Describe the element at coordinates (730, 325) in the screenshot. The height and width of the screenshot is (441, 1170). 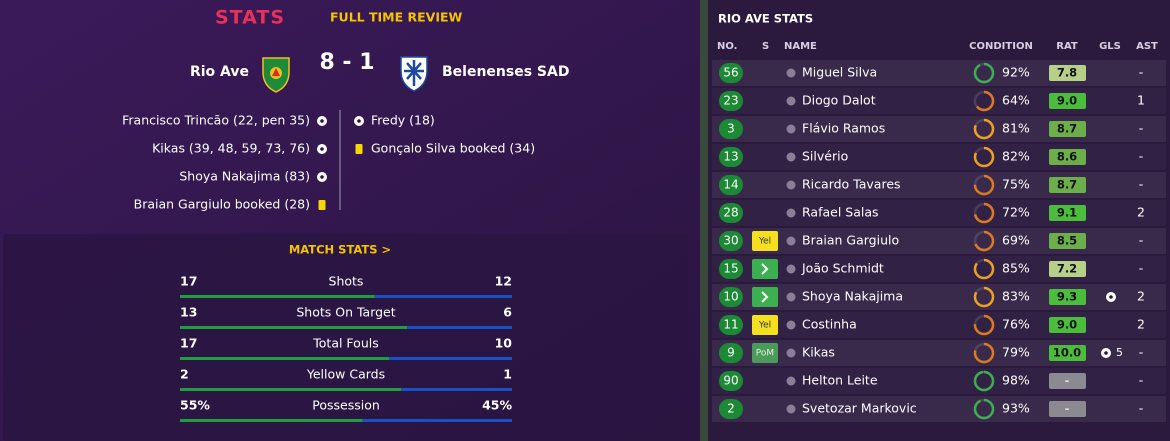
I see `shirt-number: 11` at that location.